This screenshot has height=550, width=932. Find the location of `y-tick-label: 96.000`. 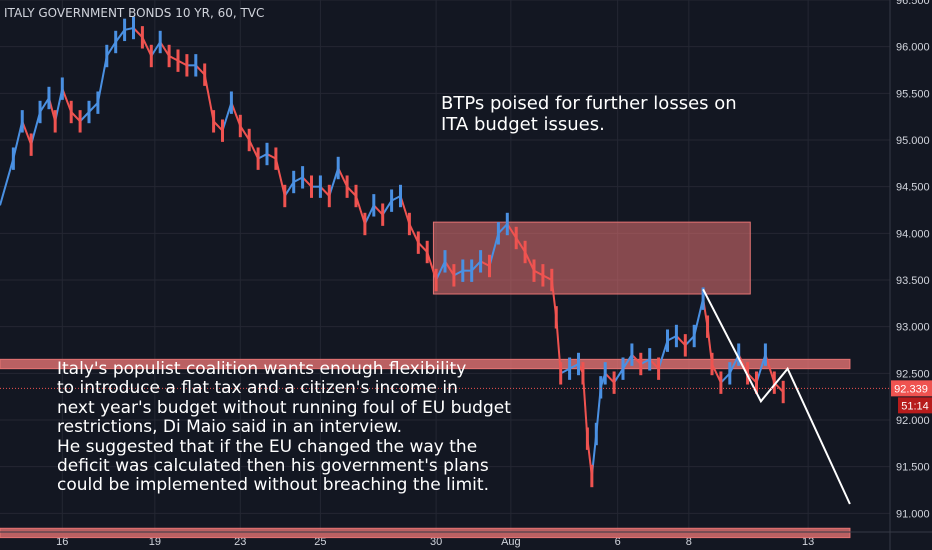

y-tick-label: 96.000 is located at coordinates (913, 48).